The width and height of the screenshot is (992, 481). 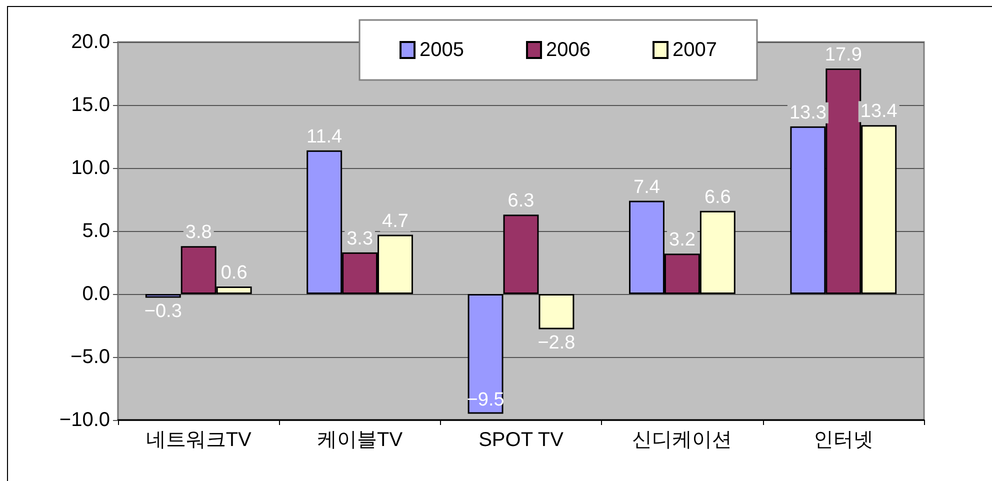 What do you see at coordinates (568, 50) in the screenshot?
I see `legend-label: 2006` at bounding box center [568, 50].